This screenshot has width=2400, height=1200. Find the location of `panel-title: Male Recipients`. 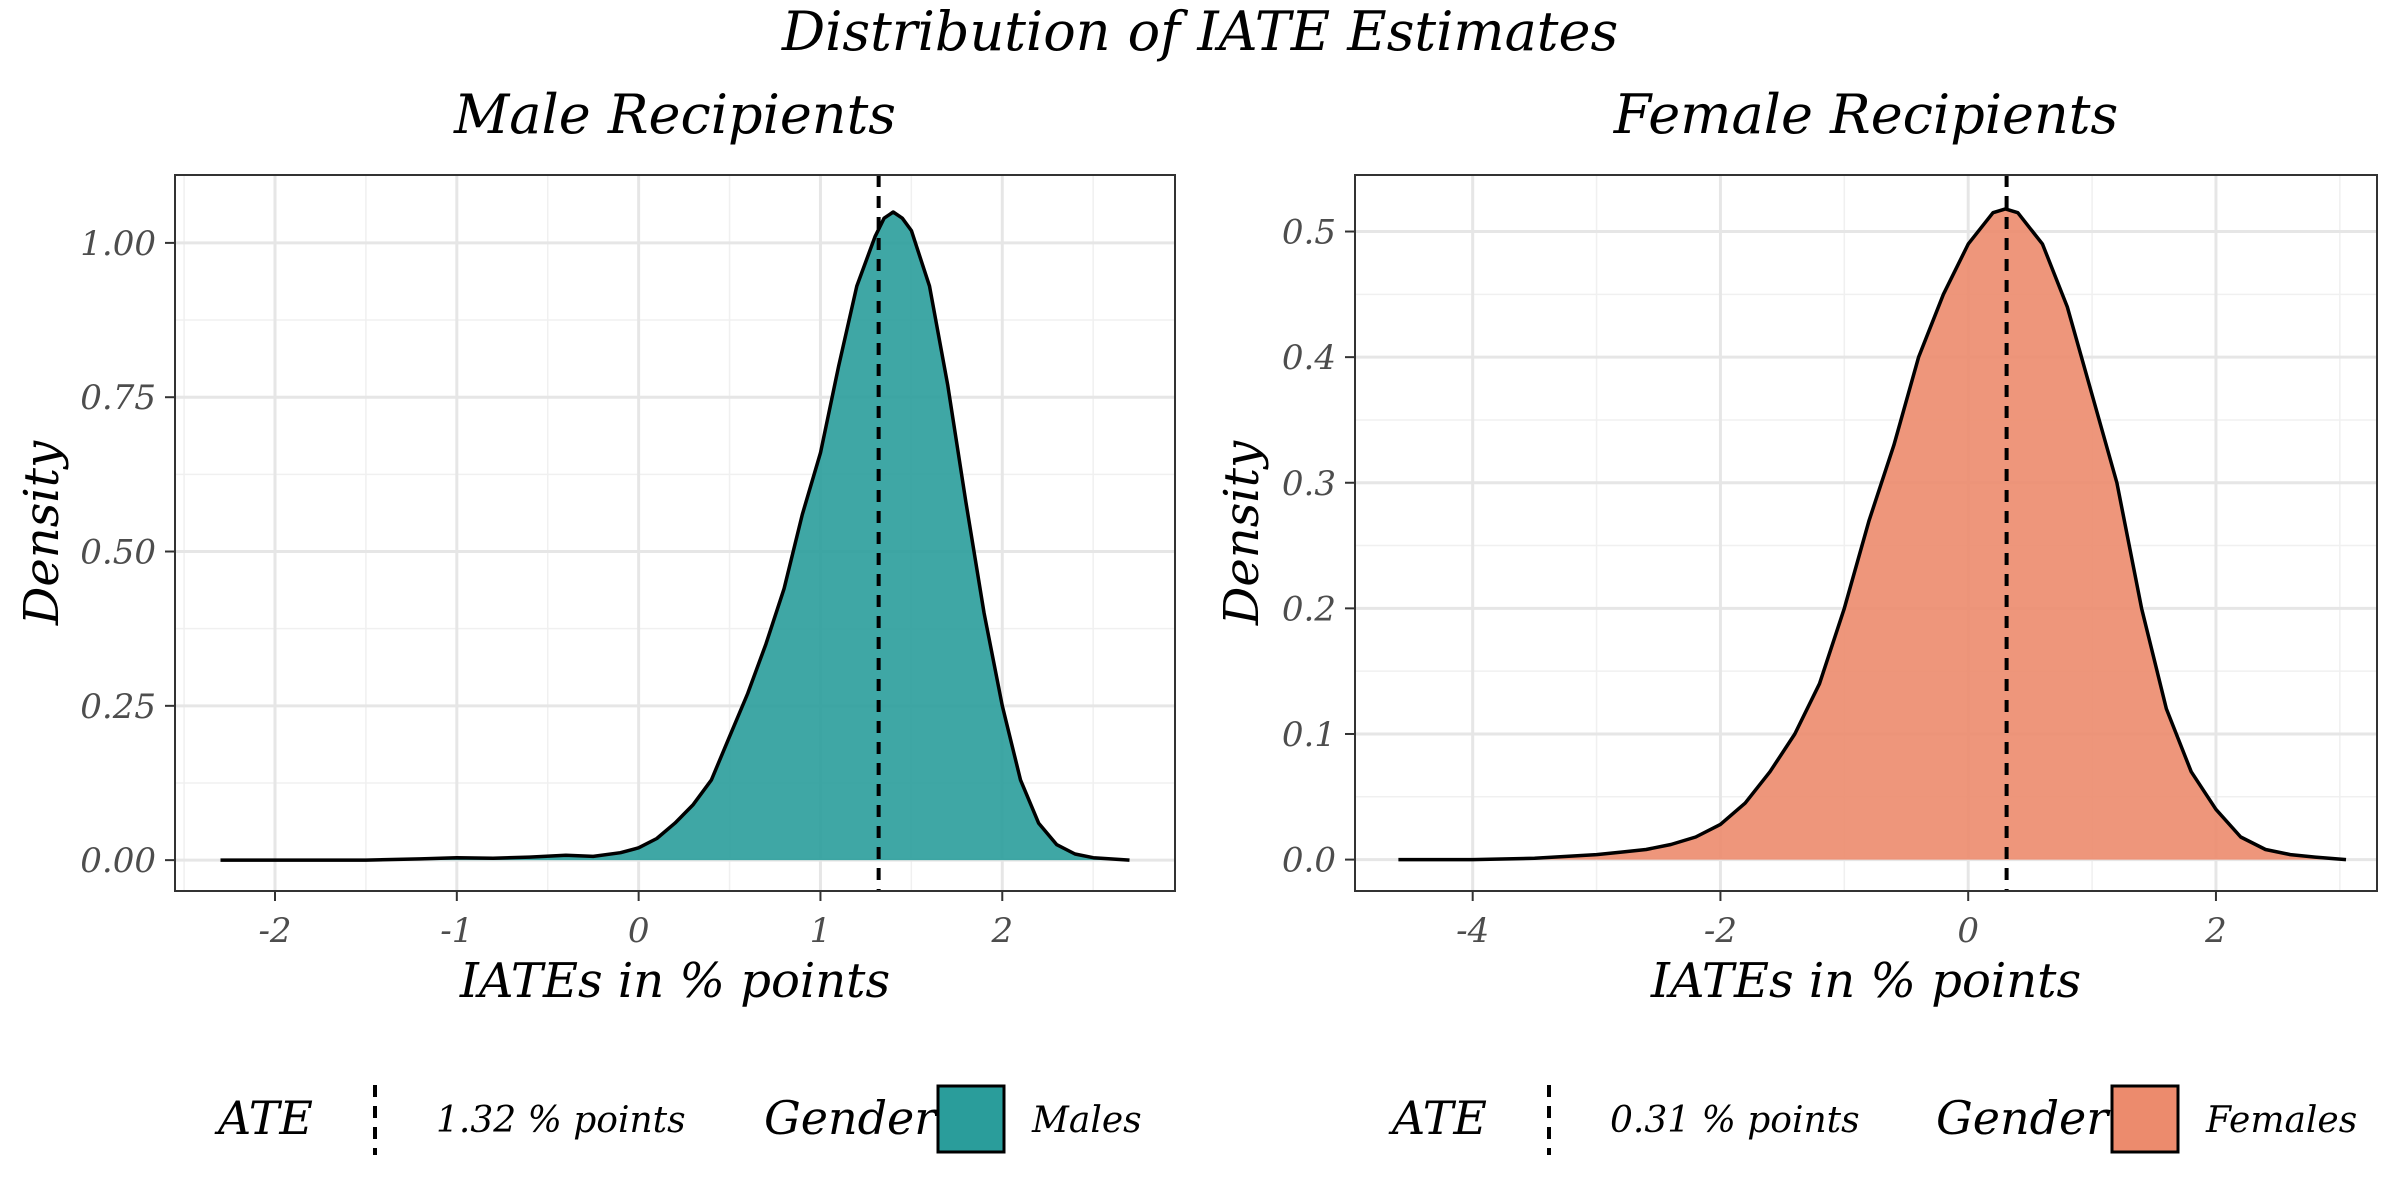

panel-title: Male Recipients is located at coordinates (674, 114).